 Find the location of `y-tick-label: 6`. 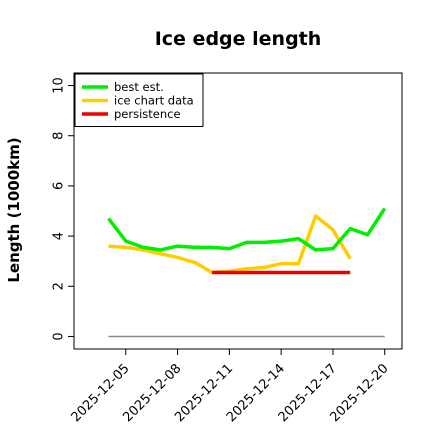

y-tick-label: 6 is located at coordinates (59, 186).